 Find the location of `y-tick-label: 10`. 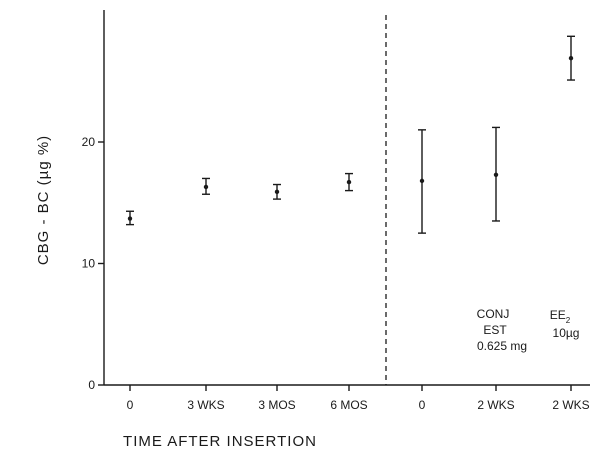

y-tick-label: 10 is located at coordinates (89, 264).